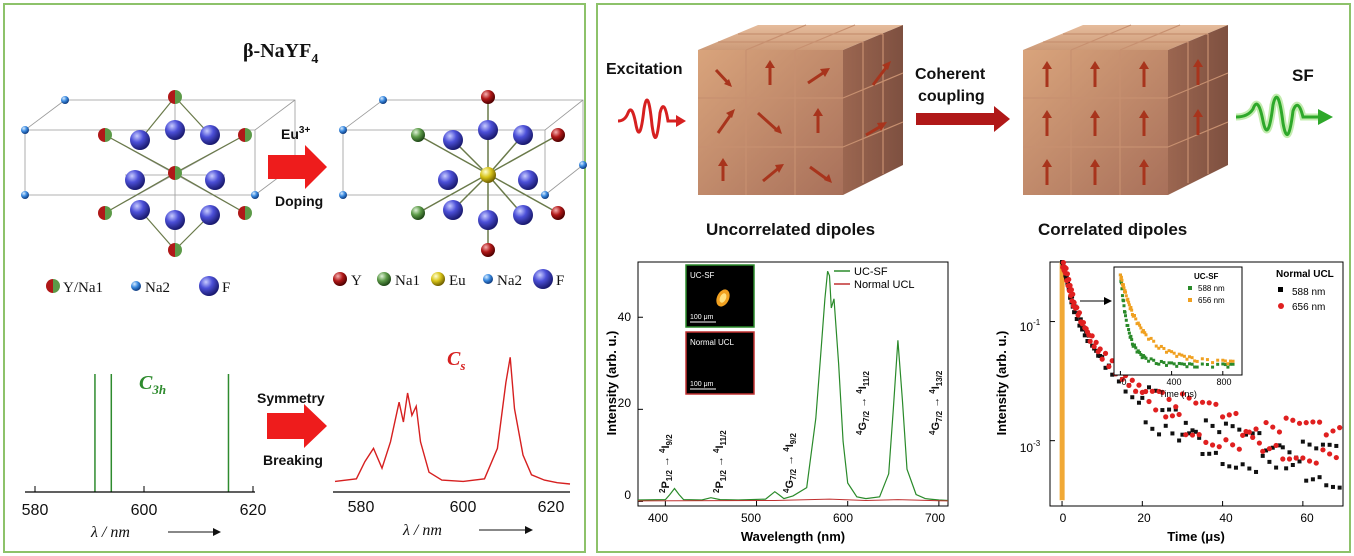  I want to click on title-subscript: 4, so click(314, 59).